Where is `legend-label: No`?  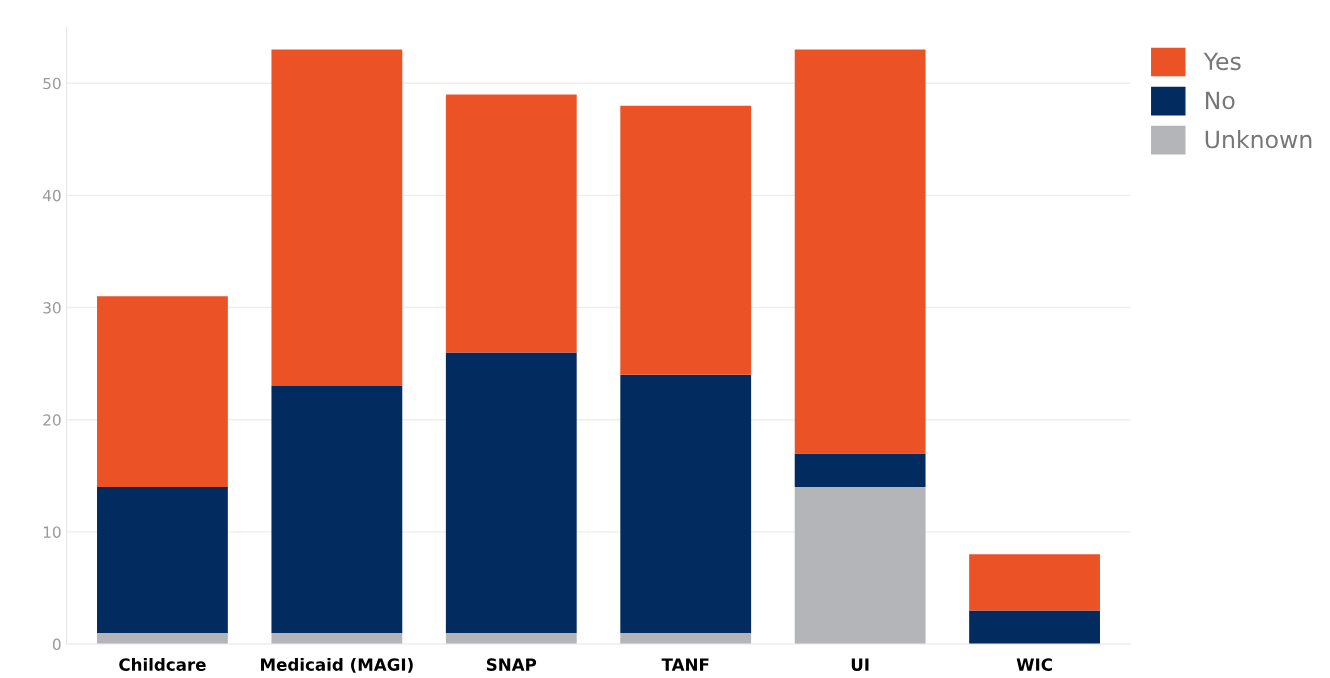 legend-label: No is located at coordinates (1220, 100).